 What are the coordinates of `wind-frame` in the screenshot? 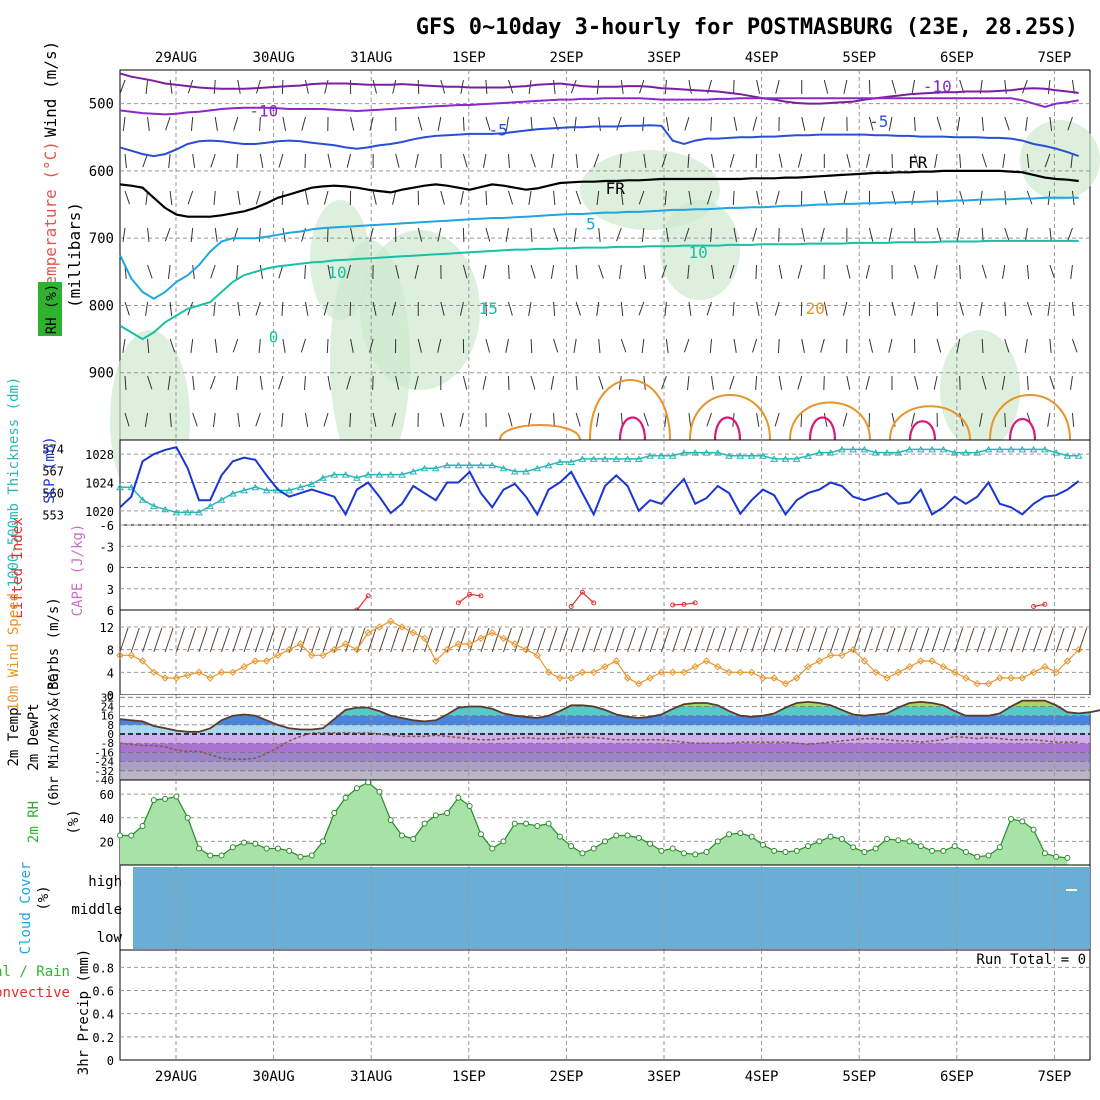 It's located at (605, 652).